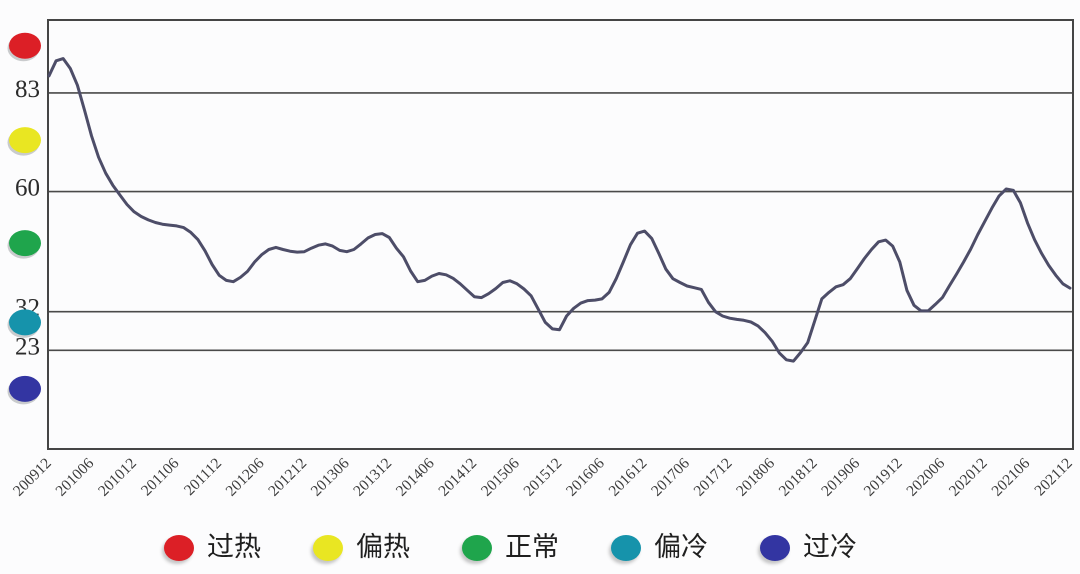  What do you see at coordinates (968, 477) in the screenshot?
I see `x-tick-label: 202012` at bounding box center [968, 477].